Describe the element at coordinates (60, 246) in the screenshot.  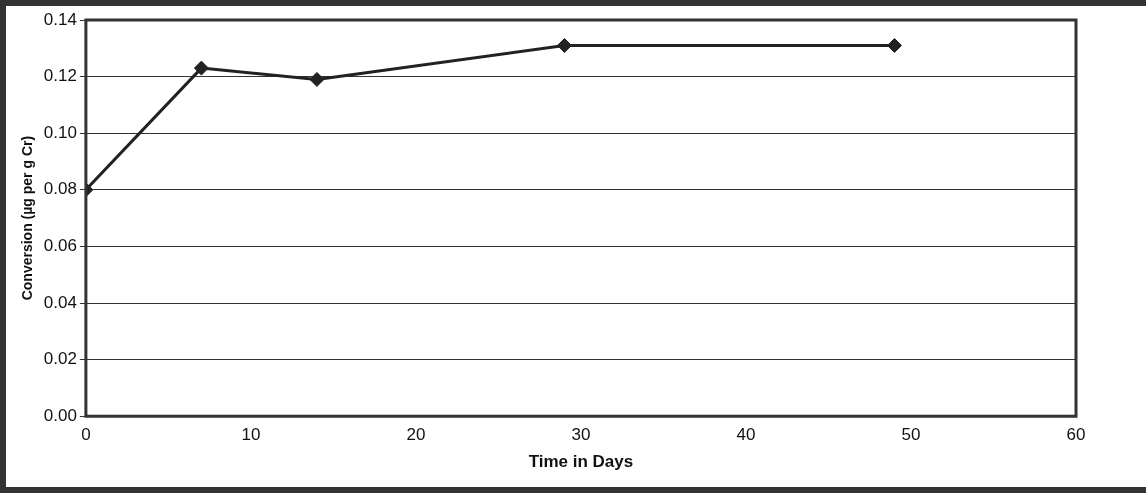
I see `y-tick-label: 0.06` at that location.